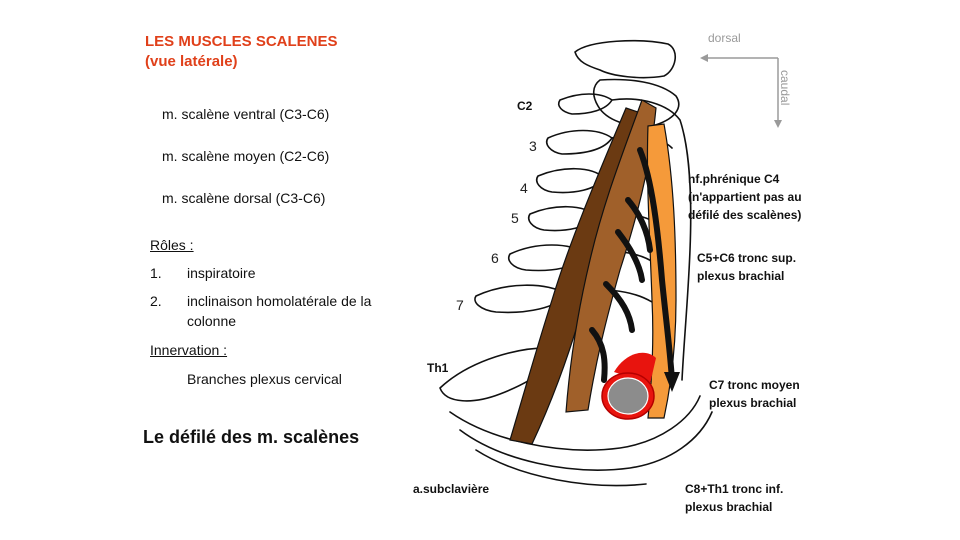 This screenshot has width=960, height=540. Describe the element at coordinates (747, 258) in the screenshot. I see `c5c6-line-1: C5+C6 tronc sup.` at that location.